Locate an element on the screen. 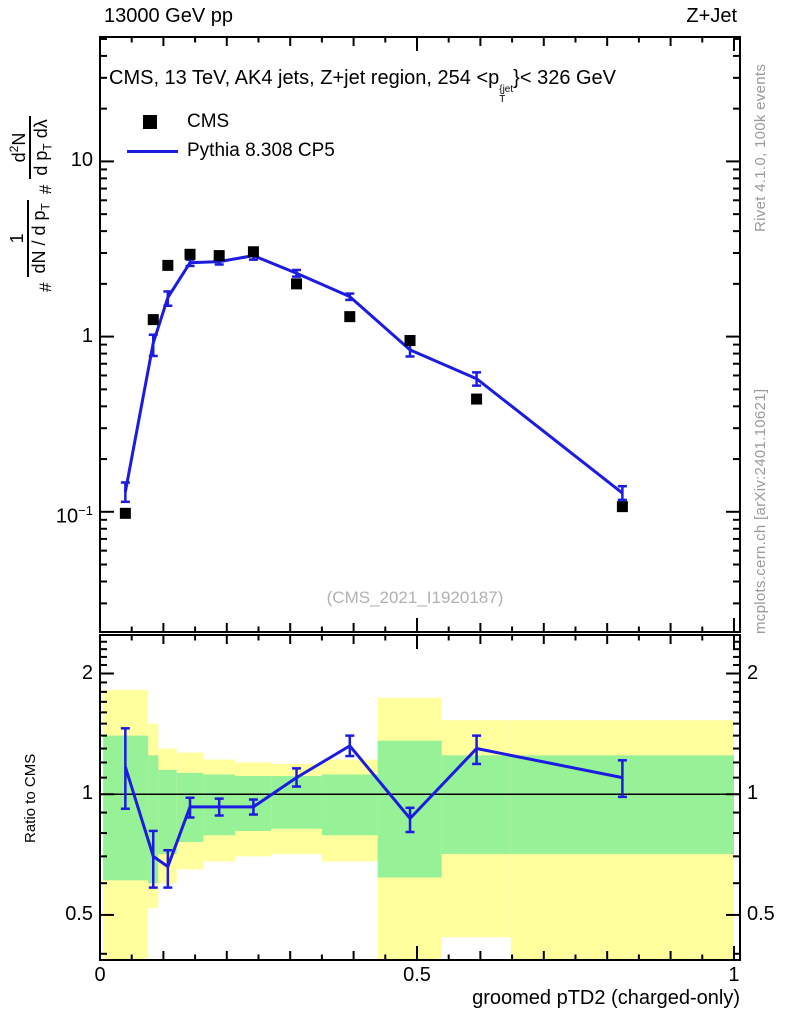 This screenshot has height=1024, width=786. legend-pythia-line is located at coordinates (152, 151).